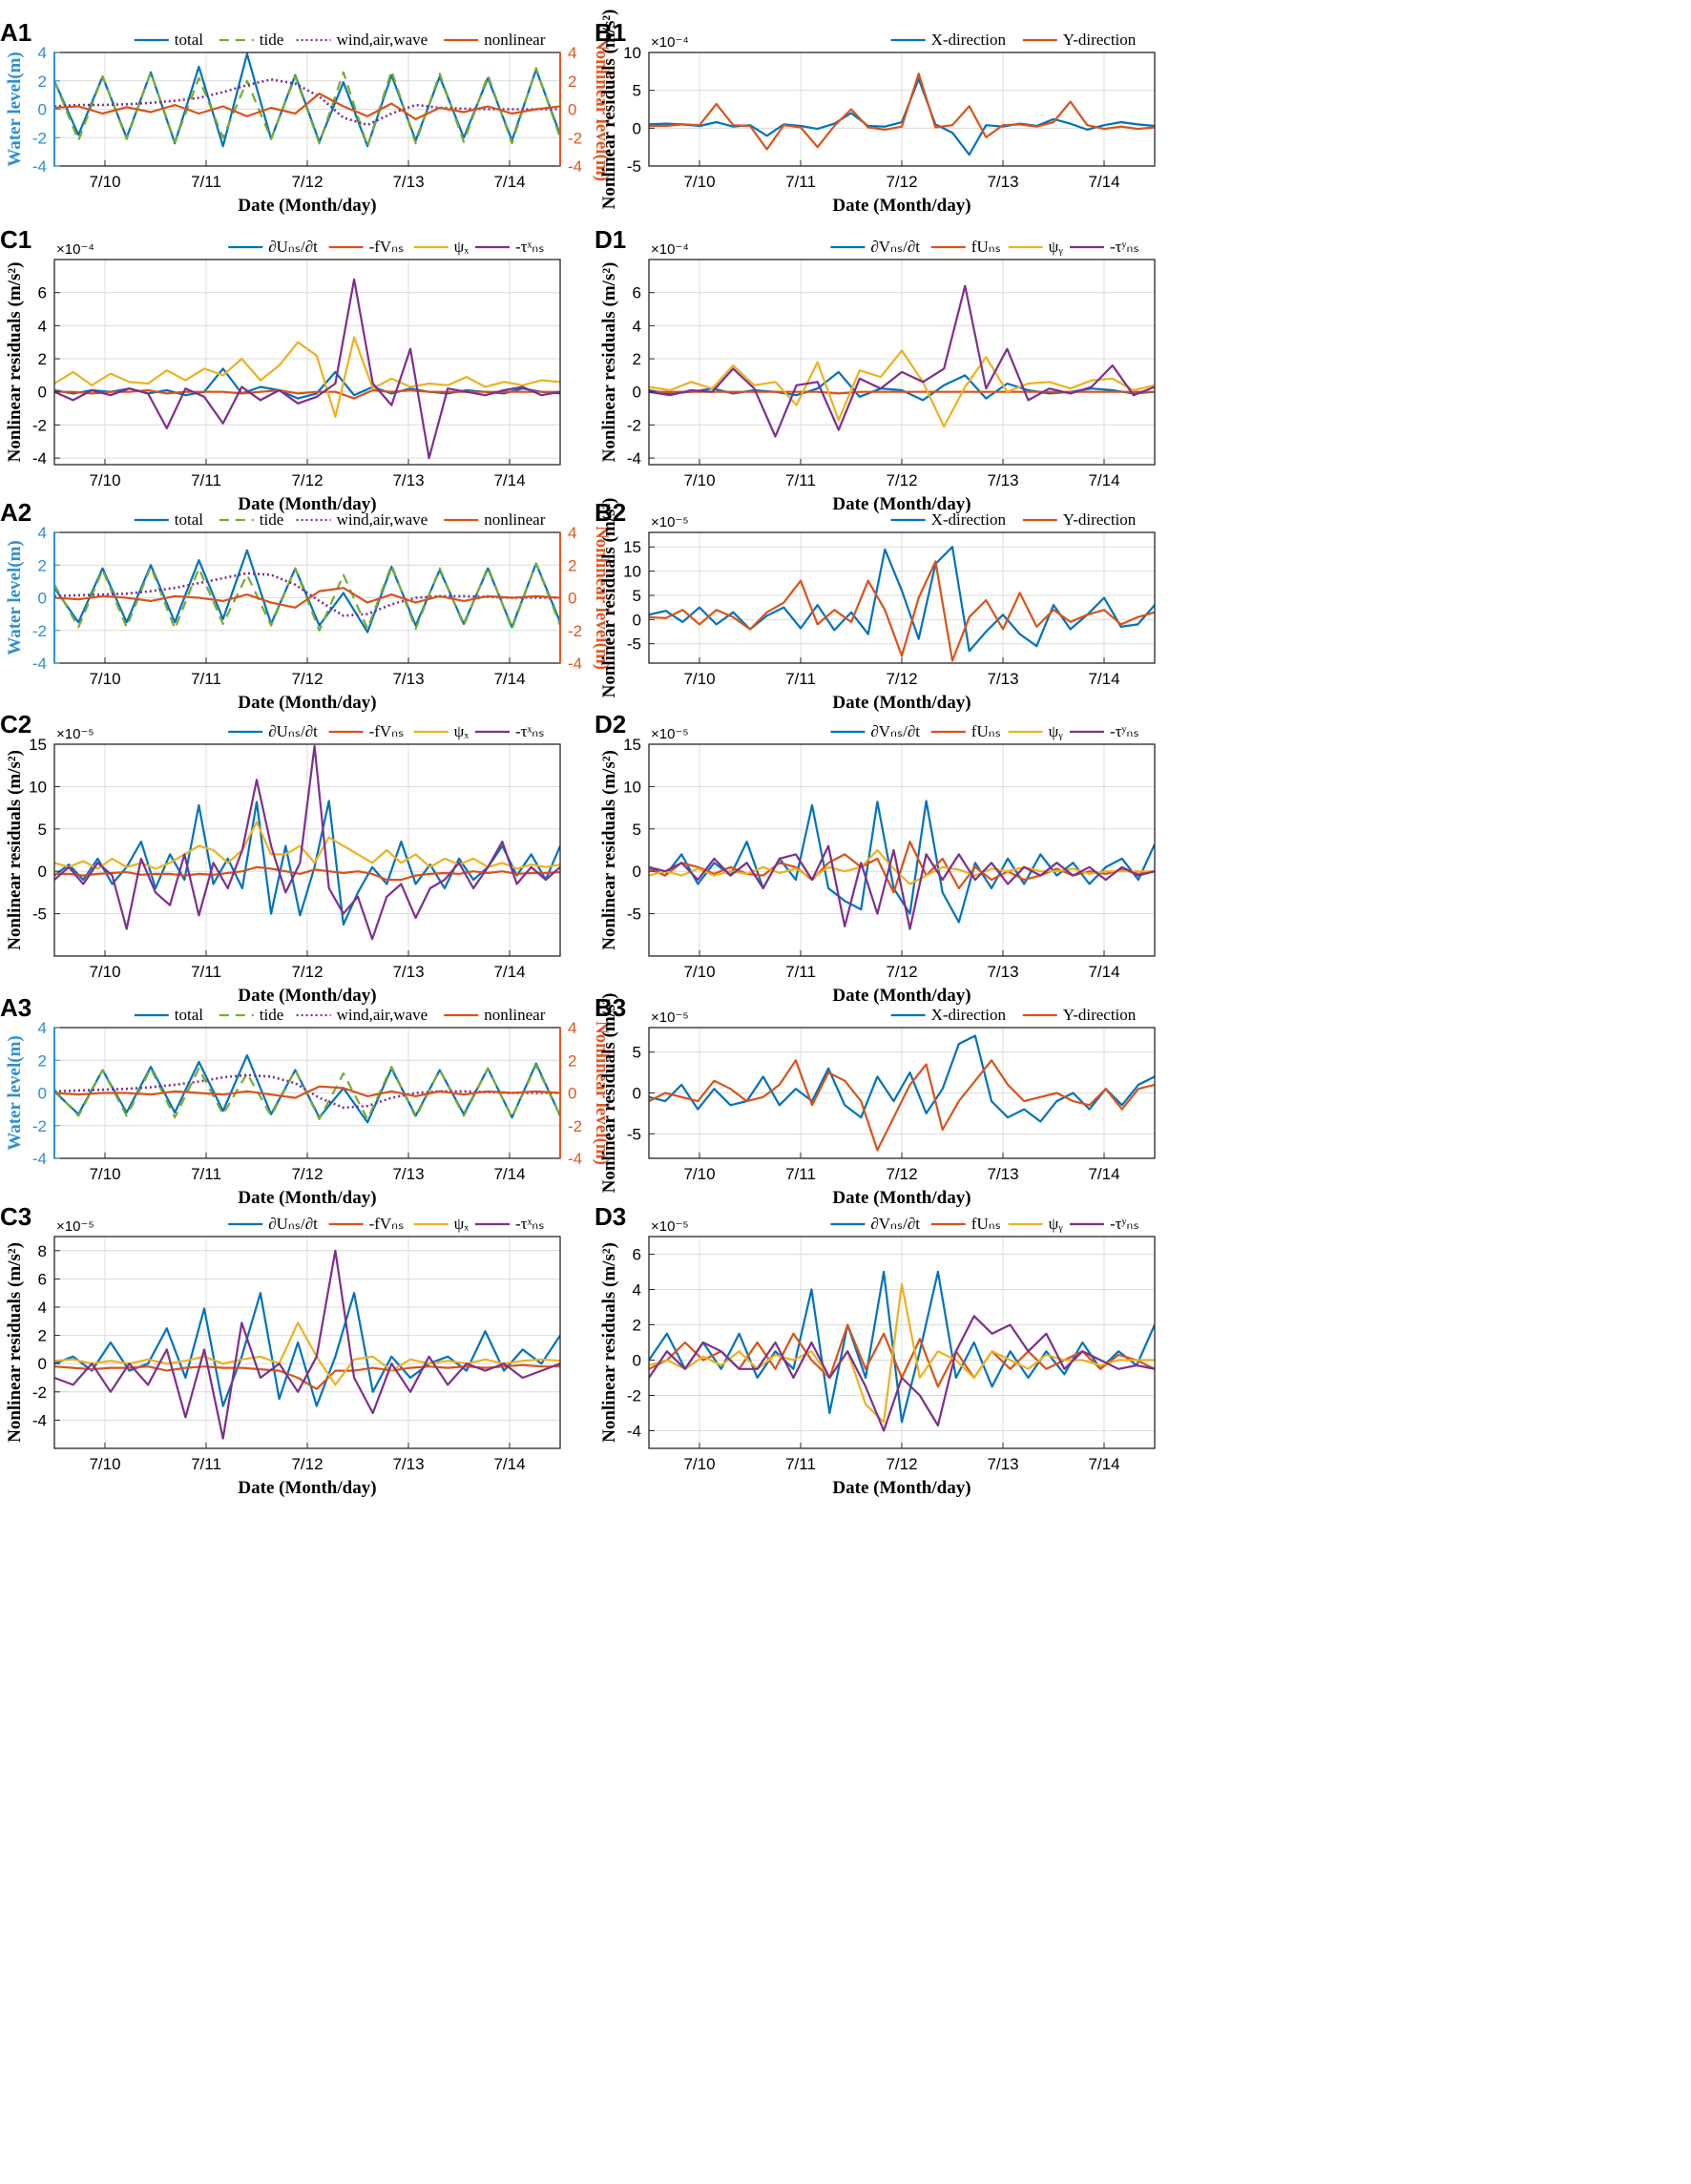  Describe the element at coordinates (515, 1015) in the screenshot. I see `legend-entry: nonlinear` at that location.